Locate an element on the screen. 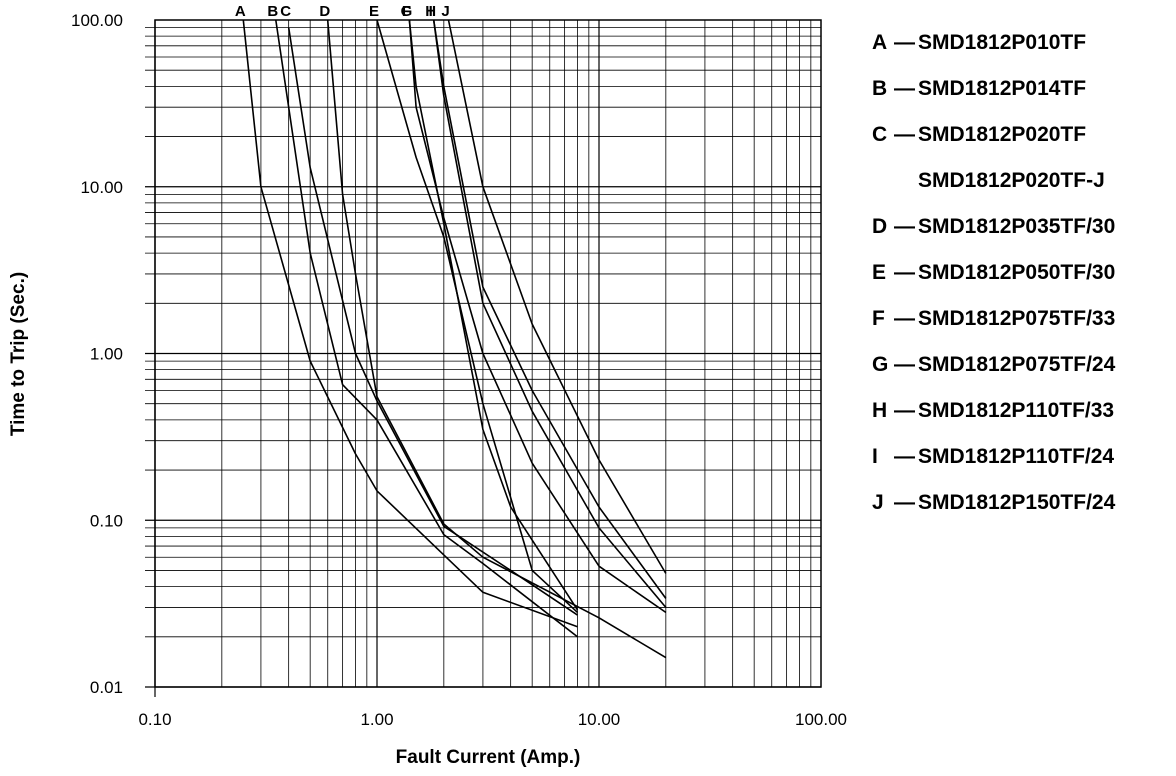  trip-curve-h is located at coordinates (549, 309).